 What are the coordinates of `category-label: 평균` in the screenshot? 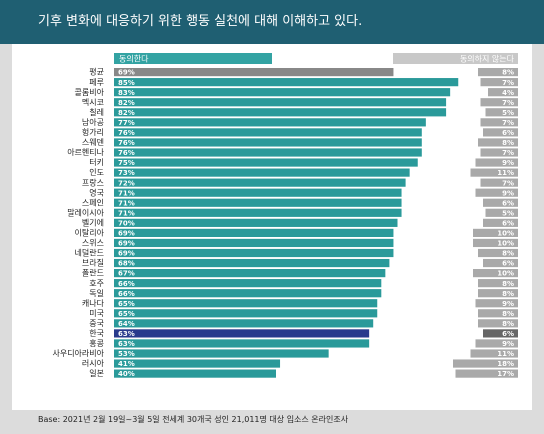 It's located at (96, 72).